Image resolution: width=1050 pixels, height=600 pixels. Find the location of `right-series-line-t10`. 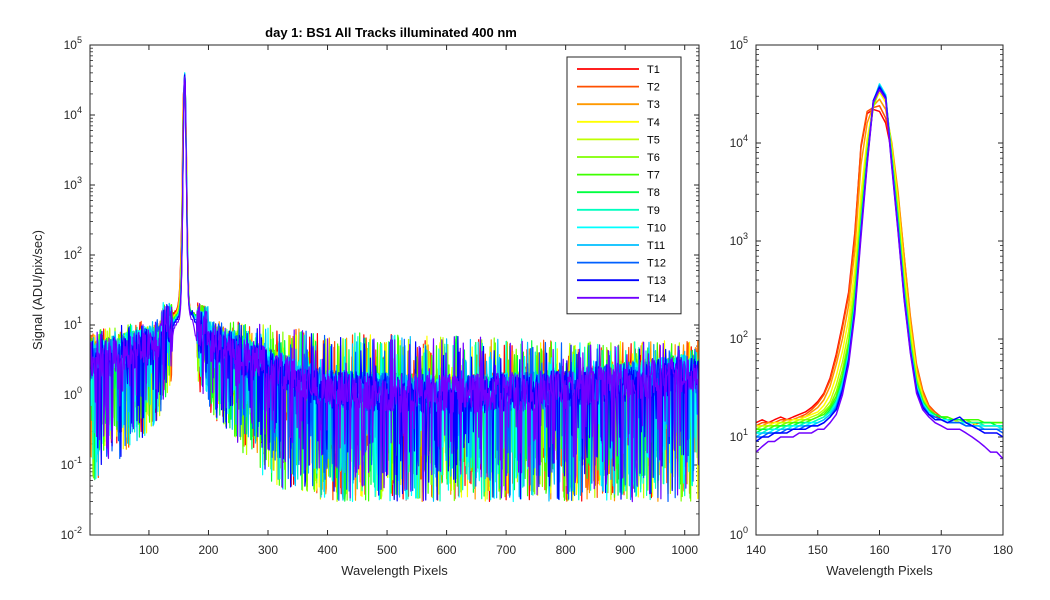

right-series-line-t10 is located at coordinates (879, 258).